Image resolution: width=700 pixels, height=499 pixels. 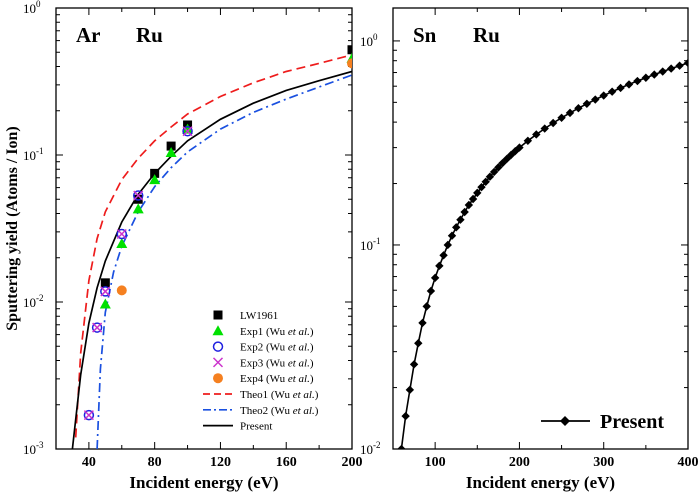 I want to click on legend-item: Exp3 (Wu et al.), so click(x=263, y=363).